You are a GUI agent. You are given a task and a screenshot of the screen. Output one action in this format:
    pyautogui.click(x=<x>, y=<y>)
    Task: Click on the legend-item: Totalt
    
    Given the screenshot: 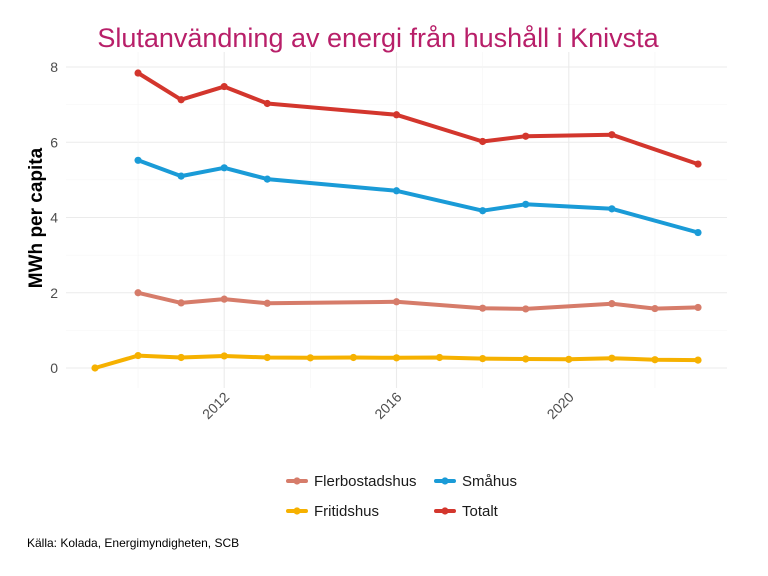 What is the action you would take?
    pyautogui.click(x=466, y=511)
    